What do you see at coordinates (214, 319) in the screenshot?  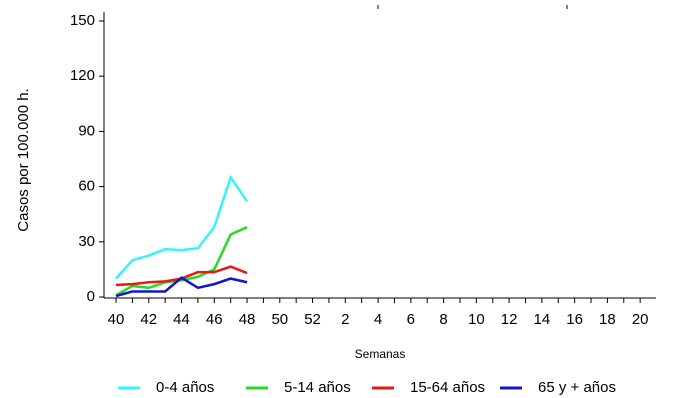 I see `x-tick-label: 46` at bounding box center [214, 319].